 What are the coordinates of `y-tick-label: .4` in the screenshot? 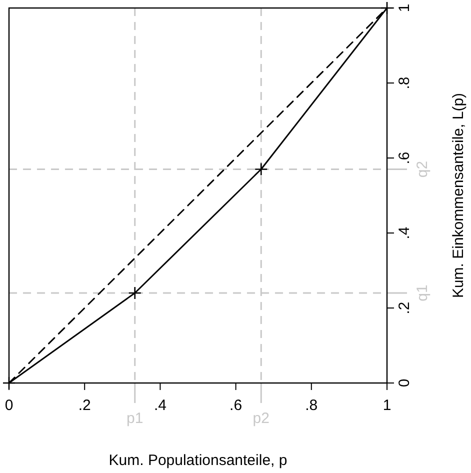 It's located at (404, 233).